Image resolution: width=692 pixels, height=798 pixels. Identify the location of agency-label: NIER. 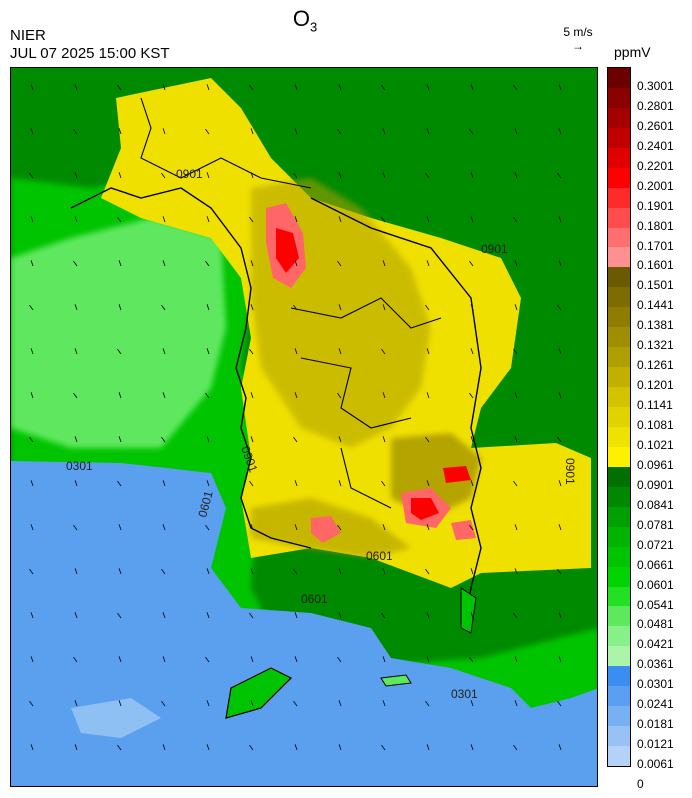
(28, 35).